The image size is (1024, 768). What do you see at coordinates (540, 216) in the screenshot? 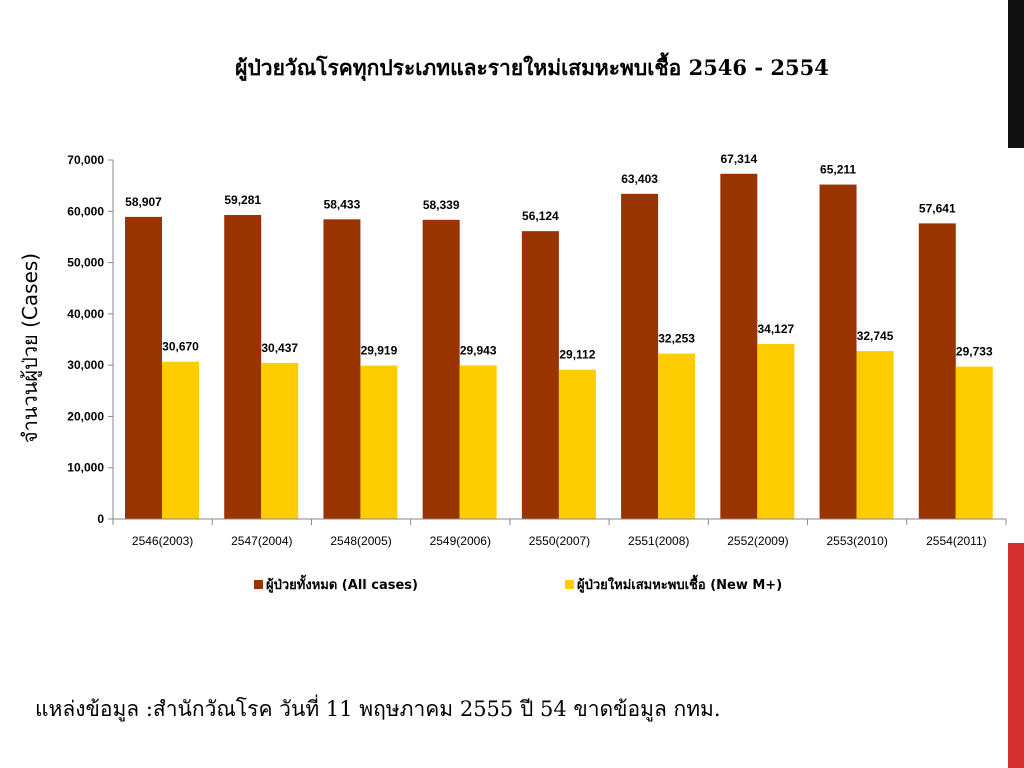
I see `data-label: 56,124` at bounding box center [540, 216].